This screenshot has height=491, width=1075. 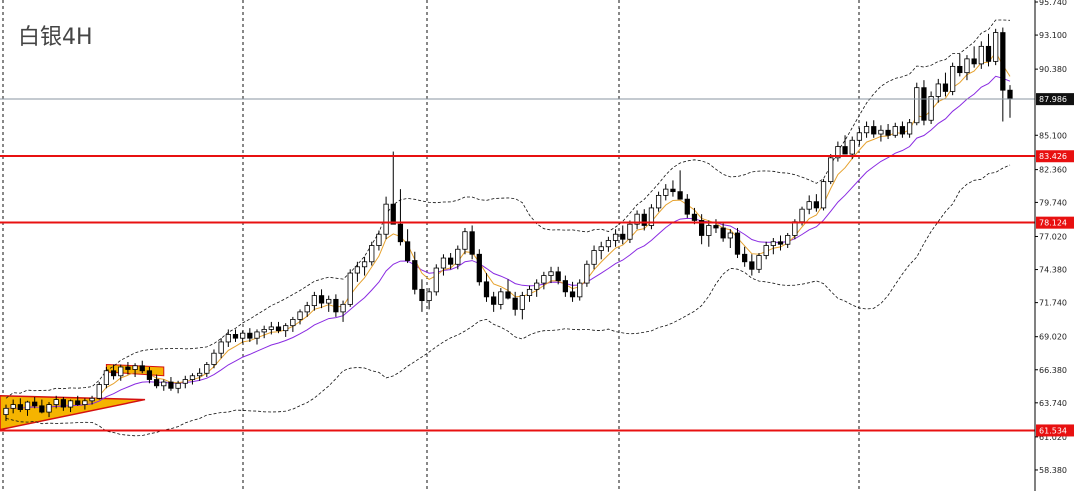 What do you see at coordinates (1053, 430) in the screenshot?
I see `level-tag-label: 61.534` at bounding box center [1053, 430].